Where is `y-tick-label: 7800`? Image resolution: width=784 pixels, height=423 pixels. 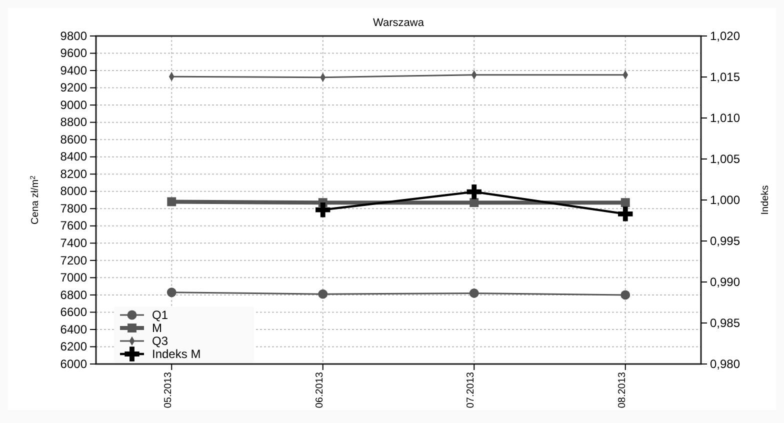 y-tick-label: 7800 is located at coordinates (74, 208).